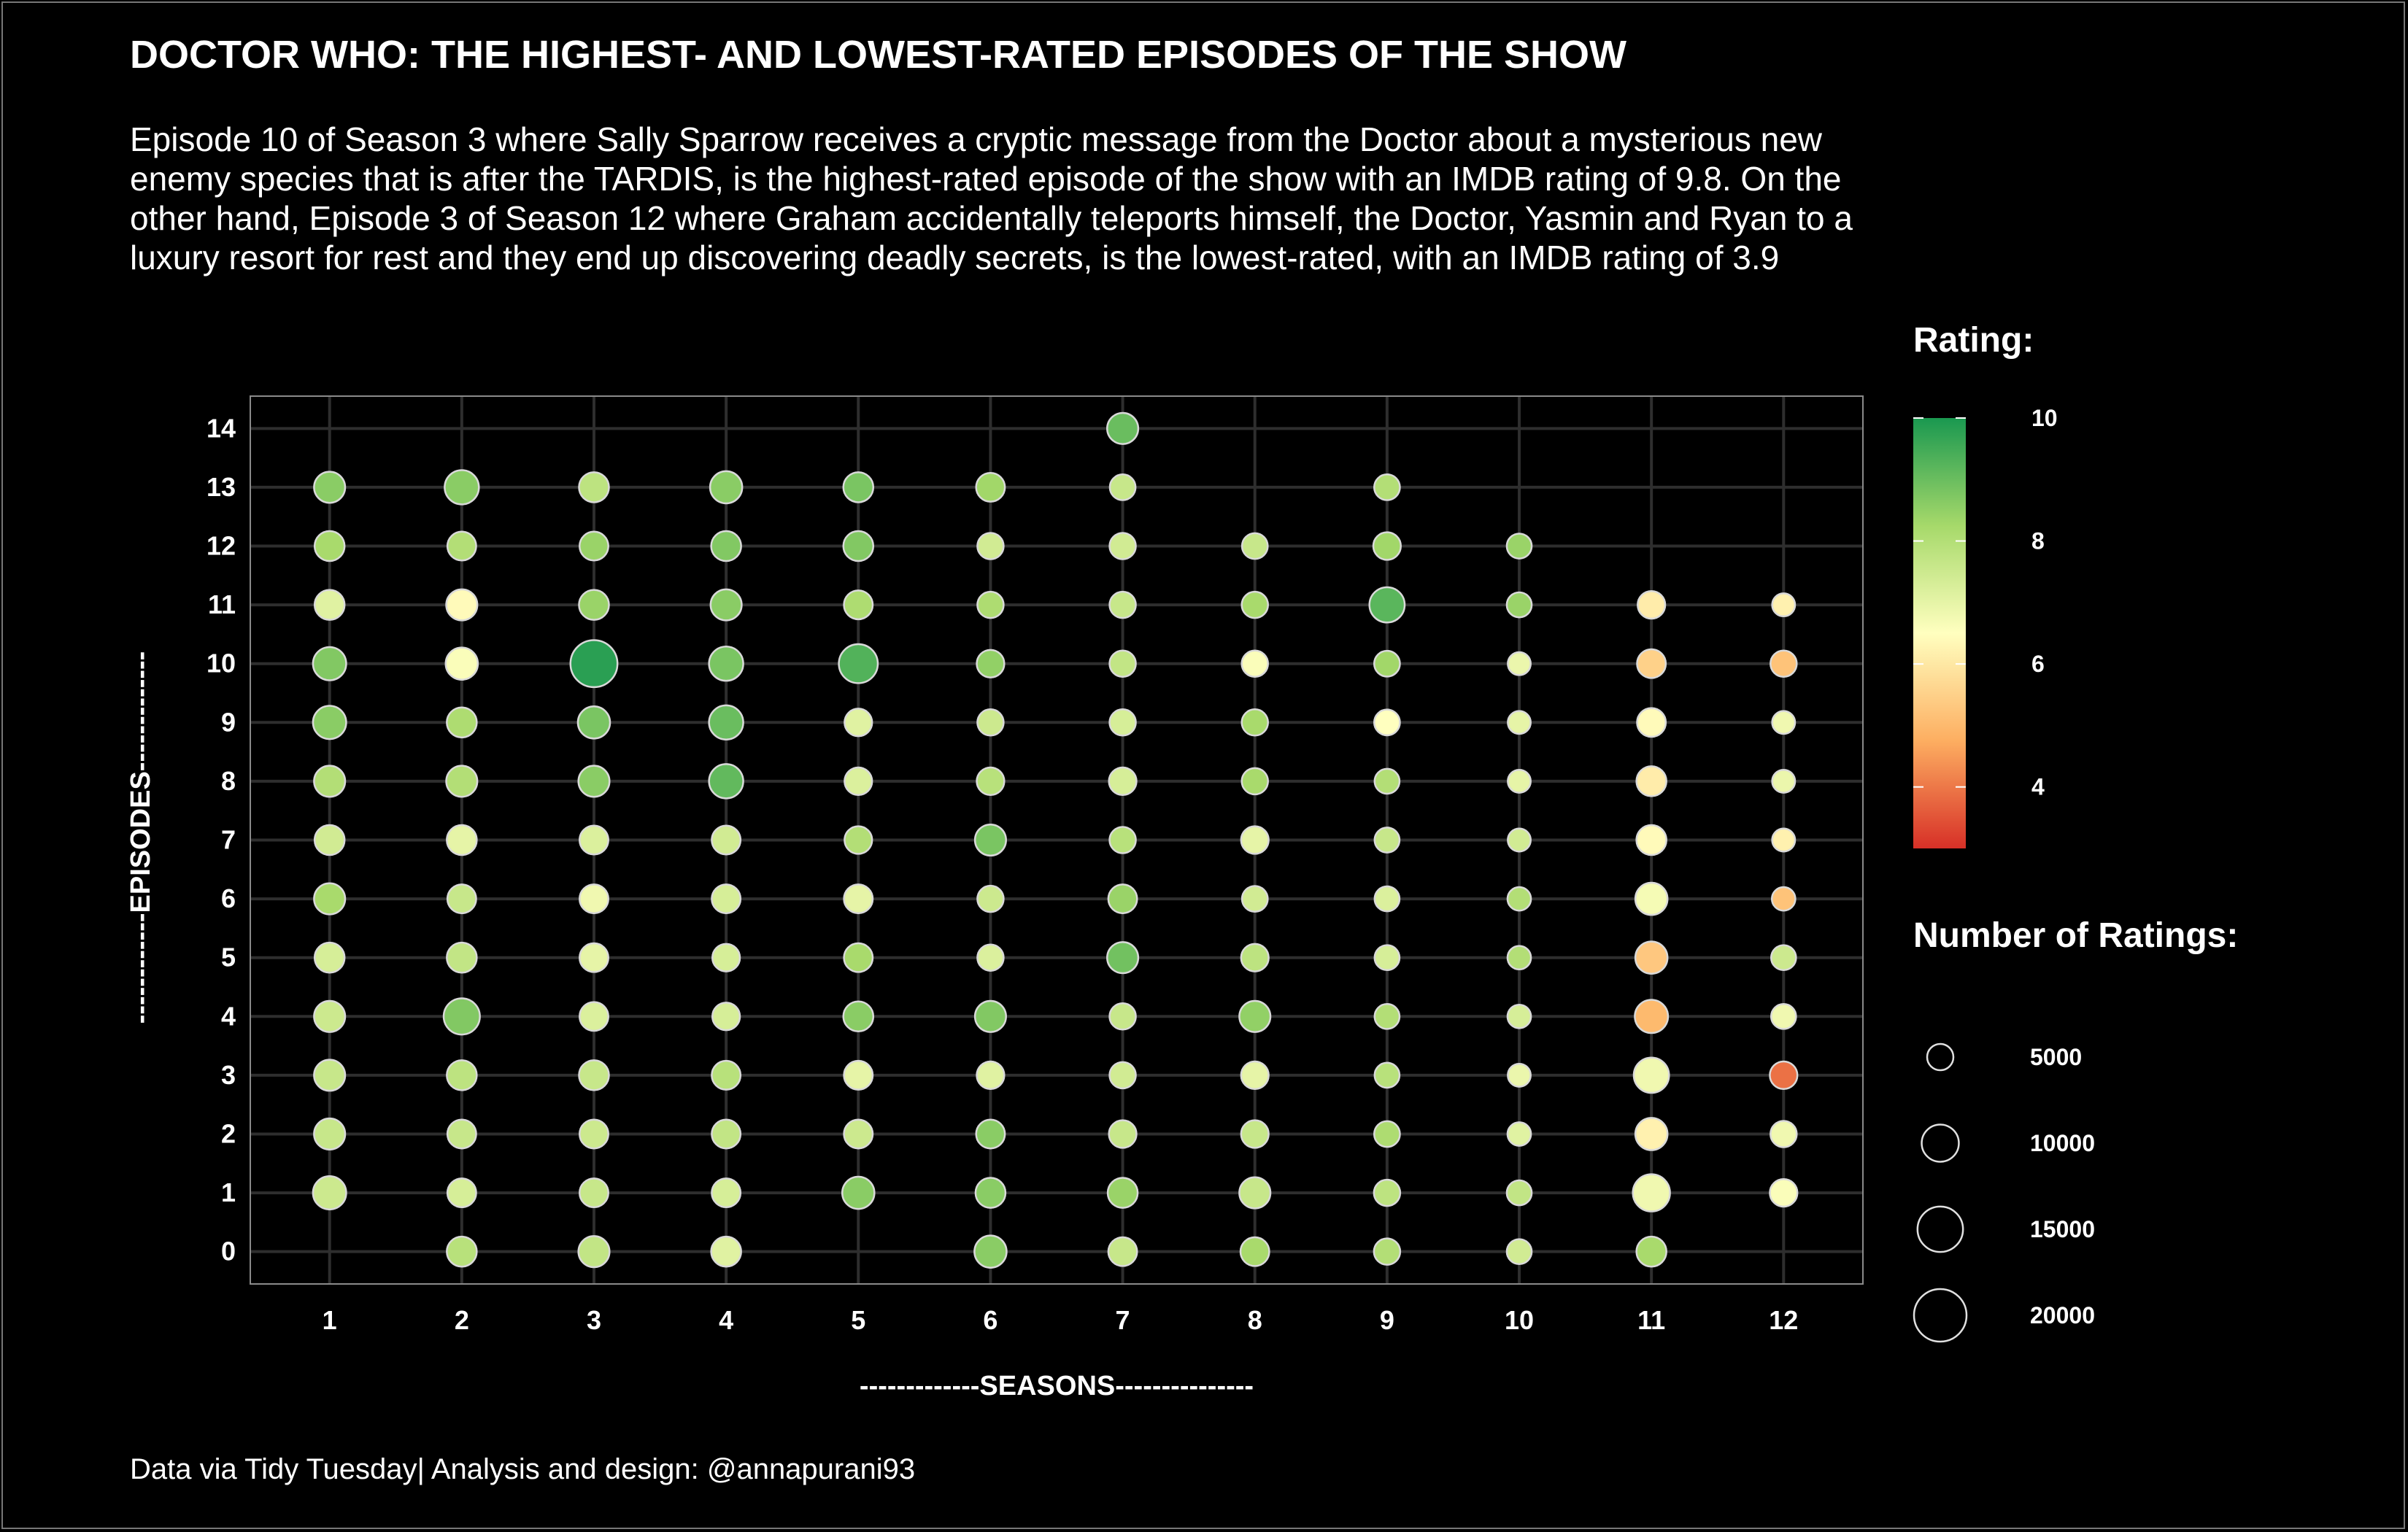 This screenshot has height=1532, width=2408. What do you see at coordinates (1940, 1316) in the screenshot?
I see `size-legend-circle` at bounding box center [1940, 1316].